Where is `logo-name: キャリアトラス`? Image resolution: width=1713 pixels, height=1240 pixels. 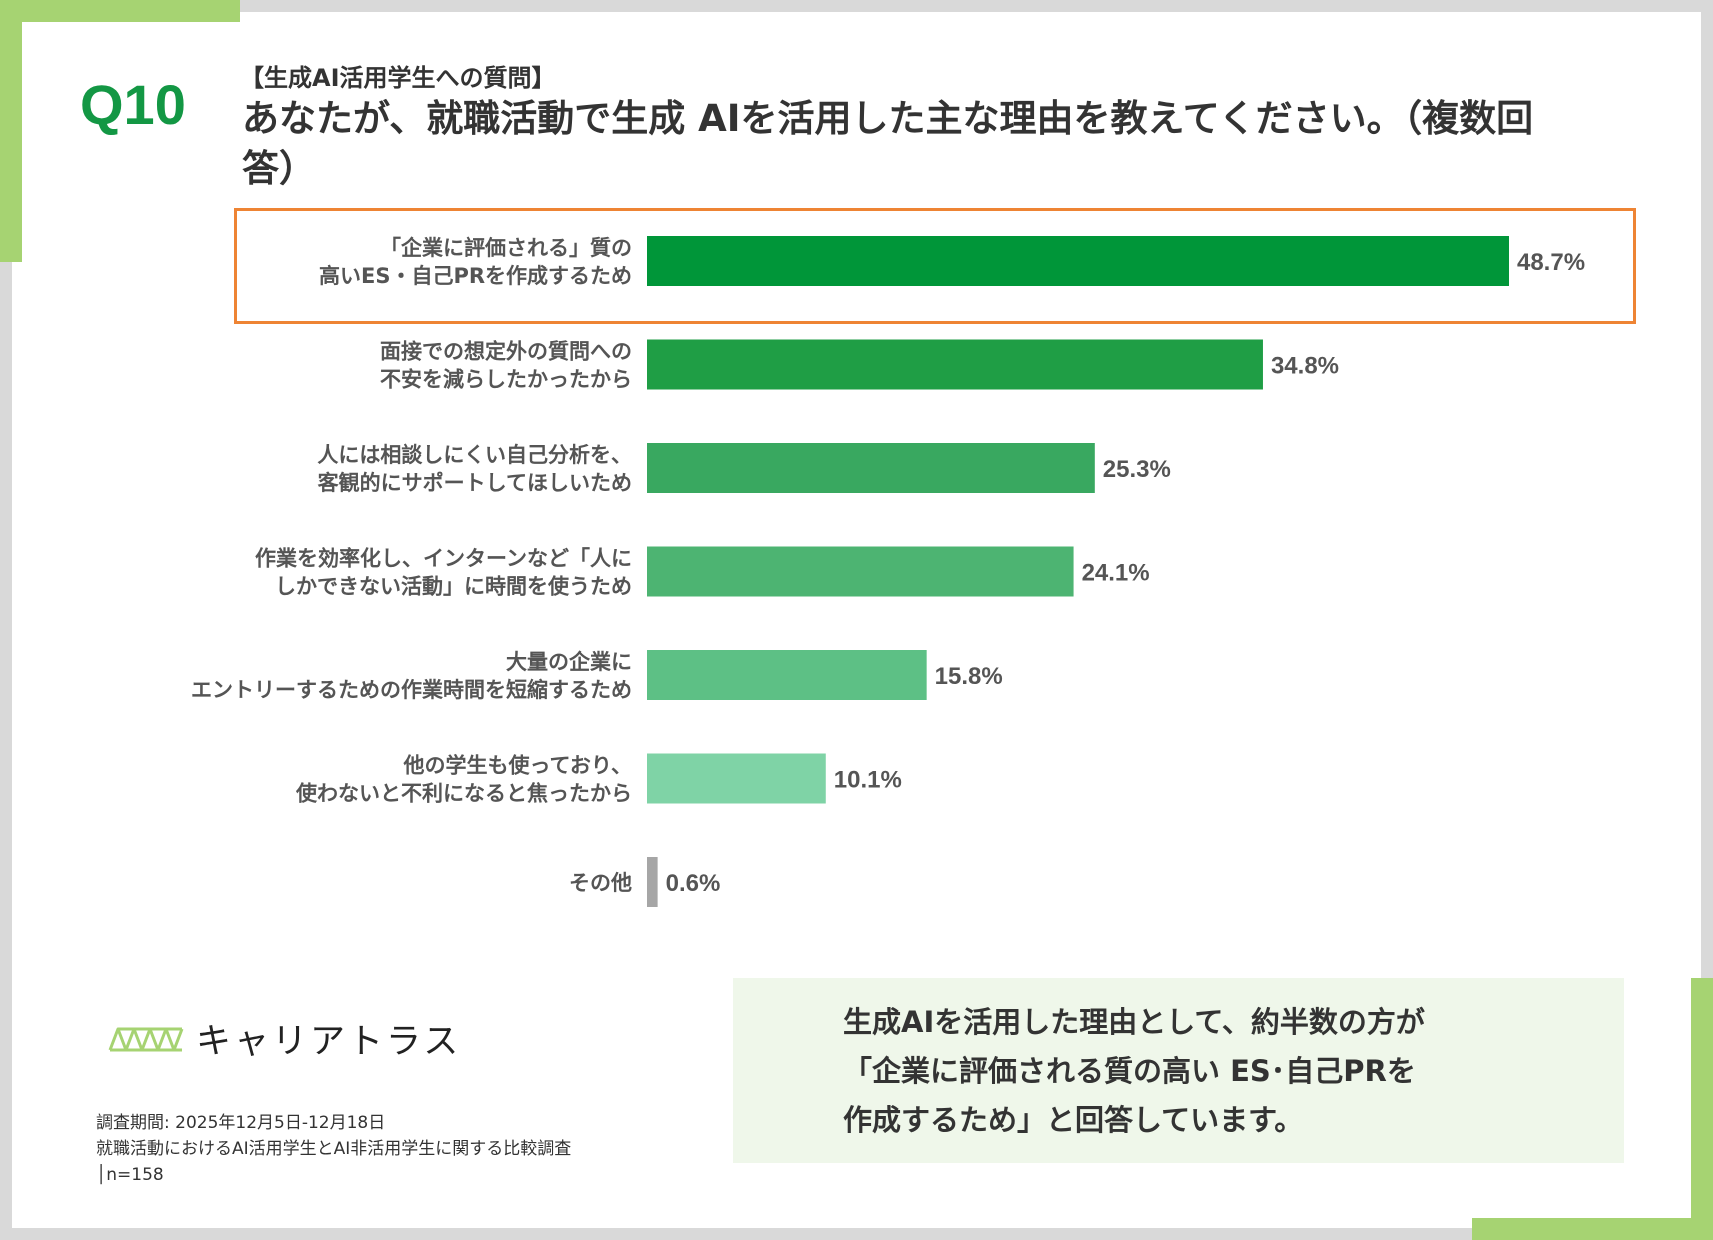 logo-name: キャリアトラス is located at coordinates (329, 1042).